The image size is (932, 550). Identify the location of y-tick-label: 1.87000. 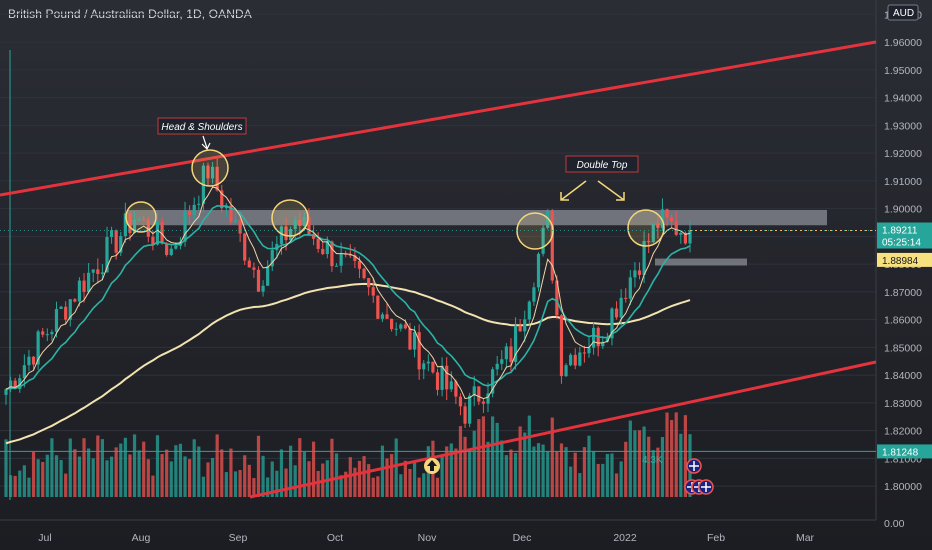
(903, 293).